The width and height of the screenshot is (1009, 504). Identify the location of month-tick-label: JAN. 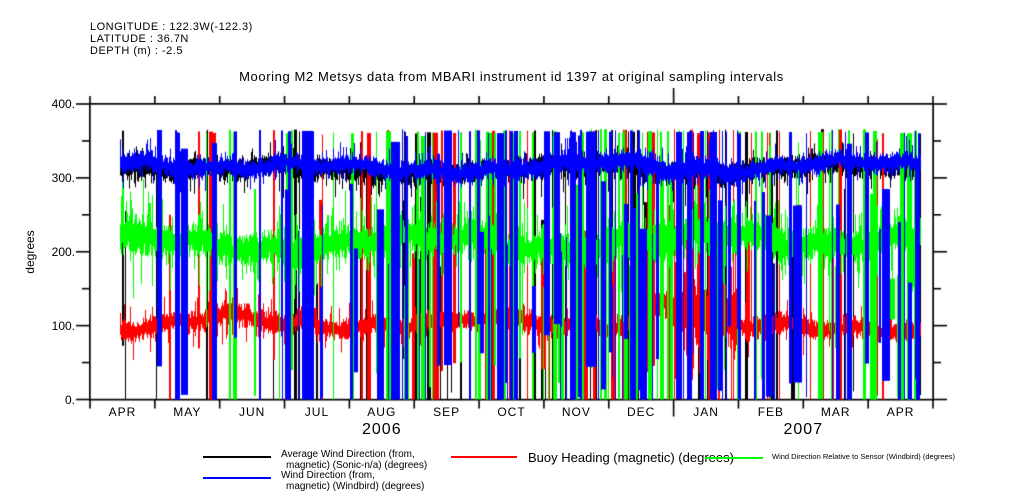
(706, 412).